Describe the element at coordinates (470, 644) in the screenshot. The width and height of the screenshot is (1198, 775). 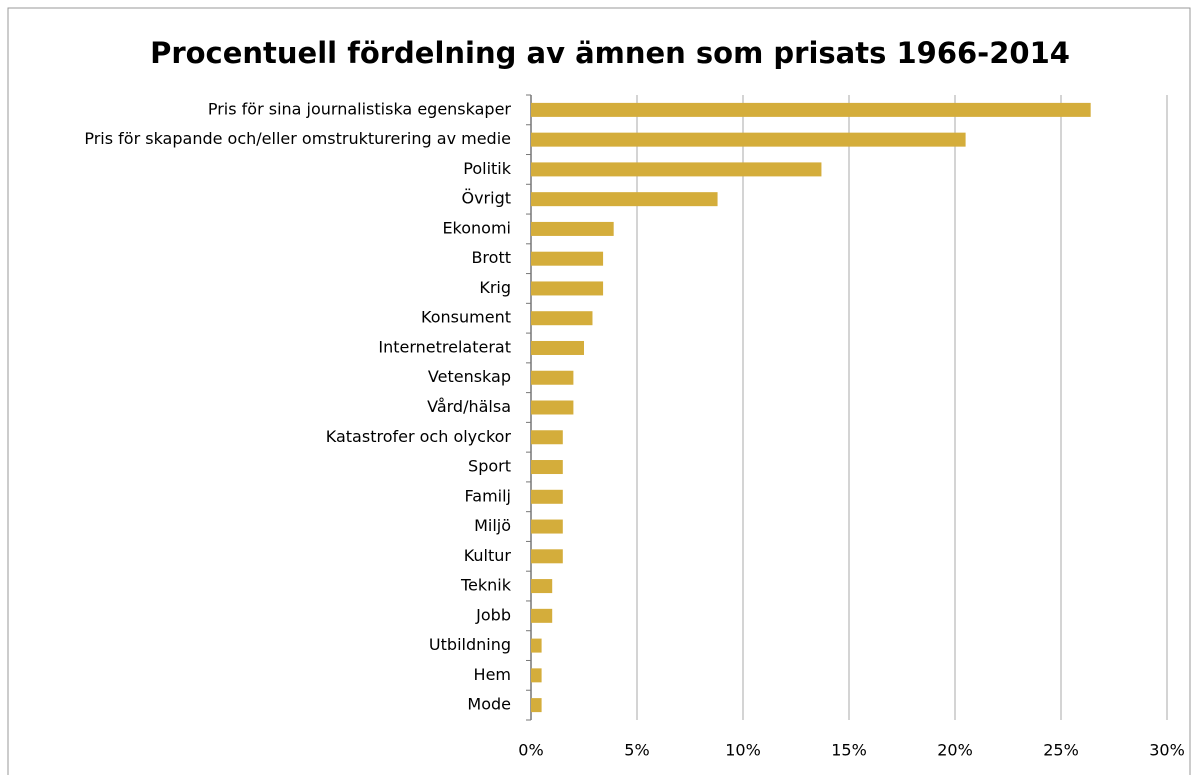
I see `y-tick-label: Utbildning` at that location.